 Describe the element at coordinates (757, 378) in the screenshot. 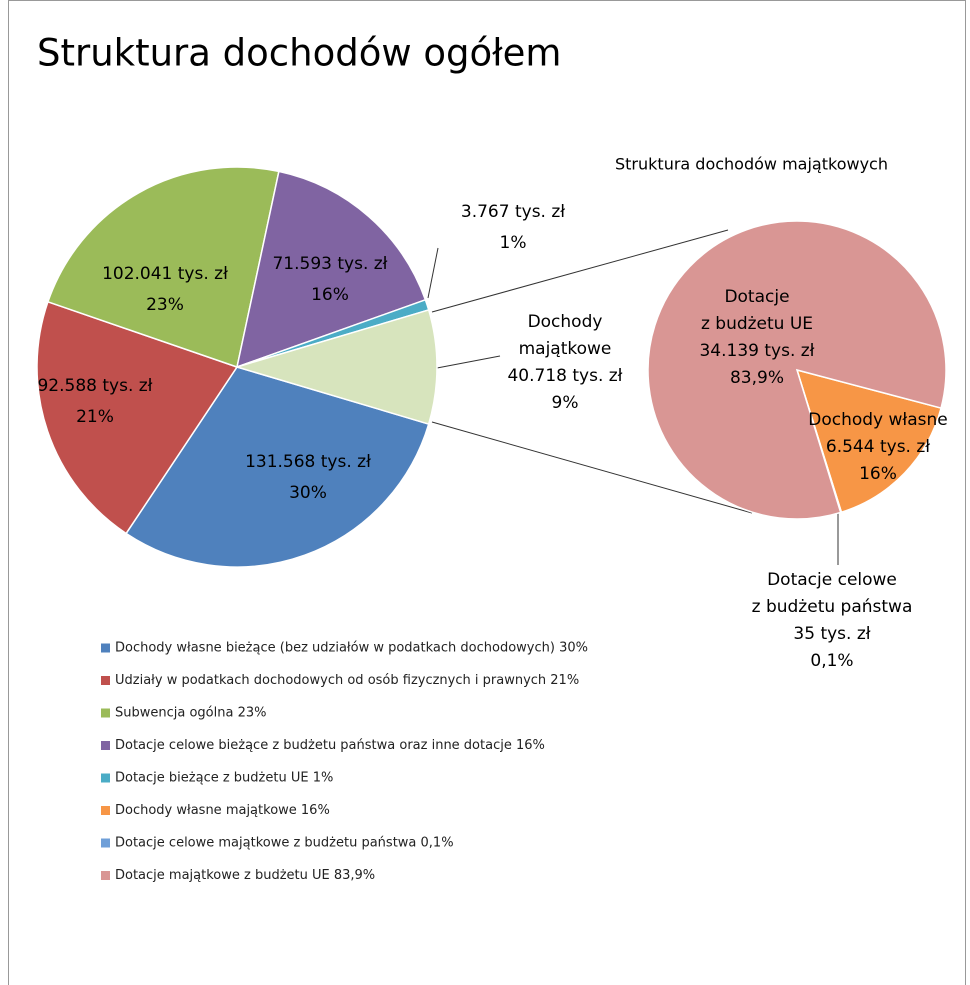

I see `percent-label: 83,9%` at that location.